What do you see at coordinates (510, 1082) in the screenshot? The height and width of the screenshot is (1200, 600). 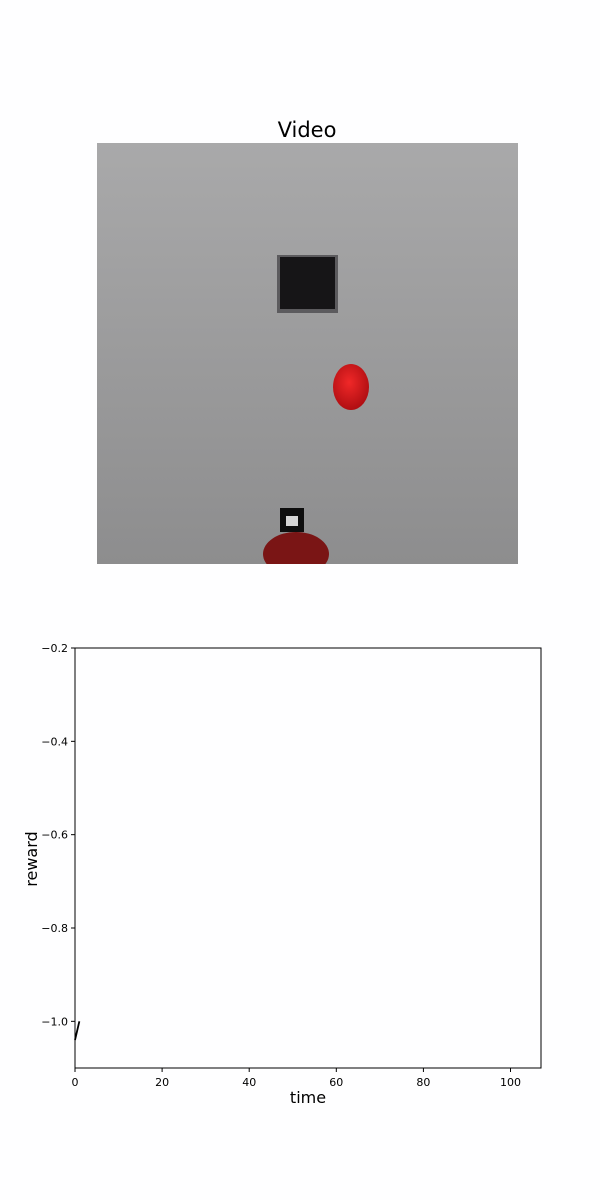 I see `x-tick-label: 100` at bounding box center [510, 1082].